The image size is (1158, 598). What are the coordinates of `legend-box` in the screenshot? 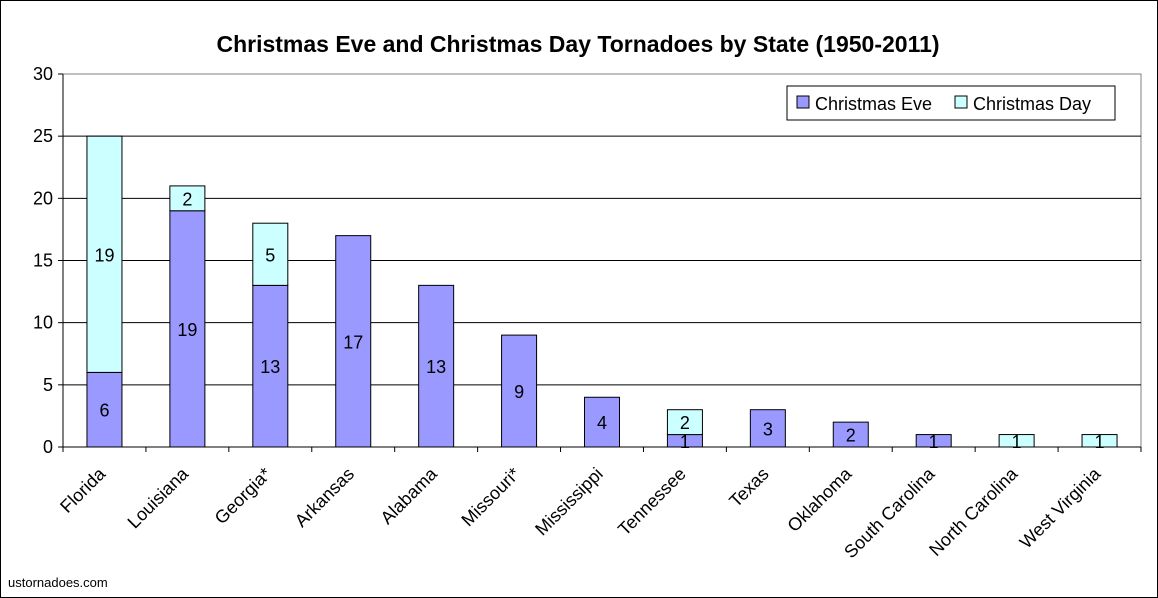 It's located at (951, 103).